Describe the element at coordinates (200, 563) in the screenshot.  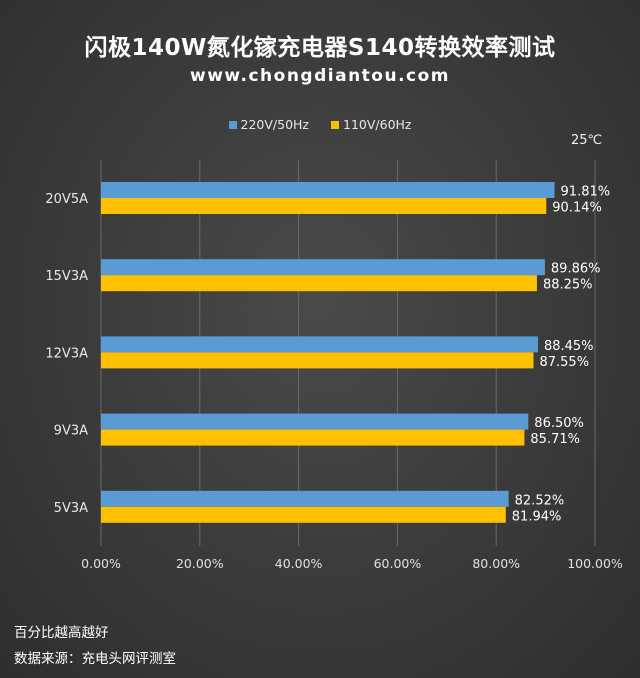
I see `x-tick-label-1: 20.00%` at that location.